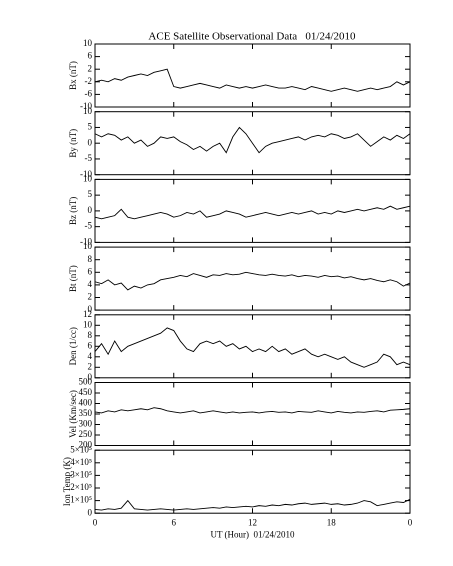 This screenshot has width=453, height=566. Describe the element at coordinates (332, 522) in the screenshot. I see `x-tick-label: 18` at that location.